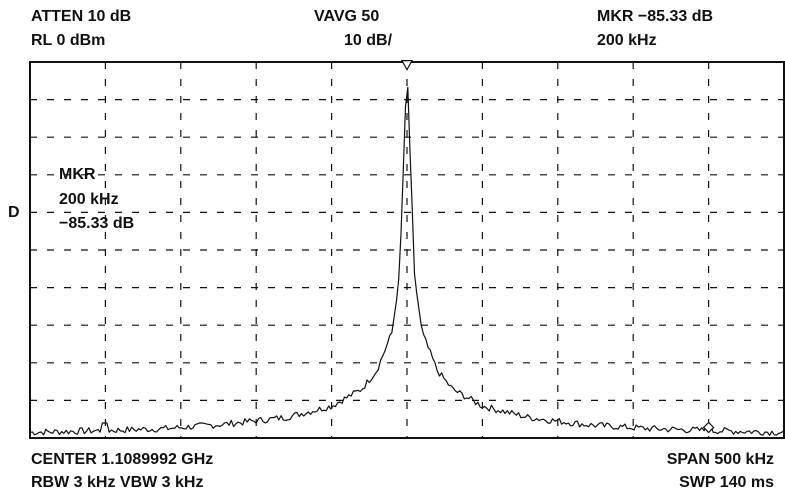 Image resolution: width=785 pixels, height=493 pixels. I want to click on peak-marker-icon, so click(407, 65).